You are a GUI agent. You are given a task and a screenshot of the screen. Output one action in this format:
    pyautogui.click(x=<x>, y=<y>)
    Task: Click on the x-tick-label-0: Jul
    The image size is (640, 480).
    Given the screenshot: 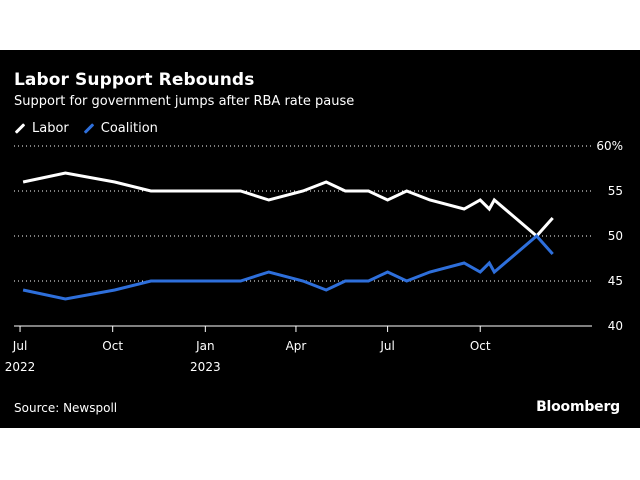 What is the action you would take?
    pyautogui.click(x=19, y=346)
    